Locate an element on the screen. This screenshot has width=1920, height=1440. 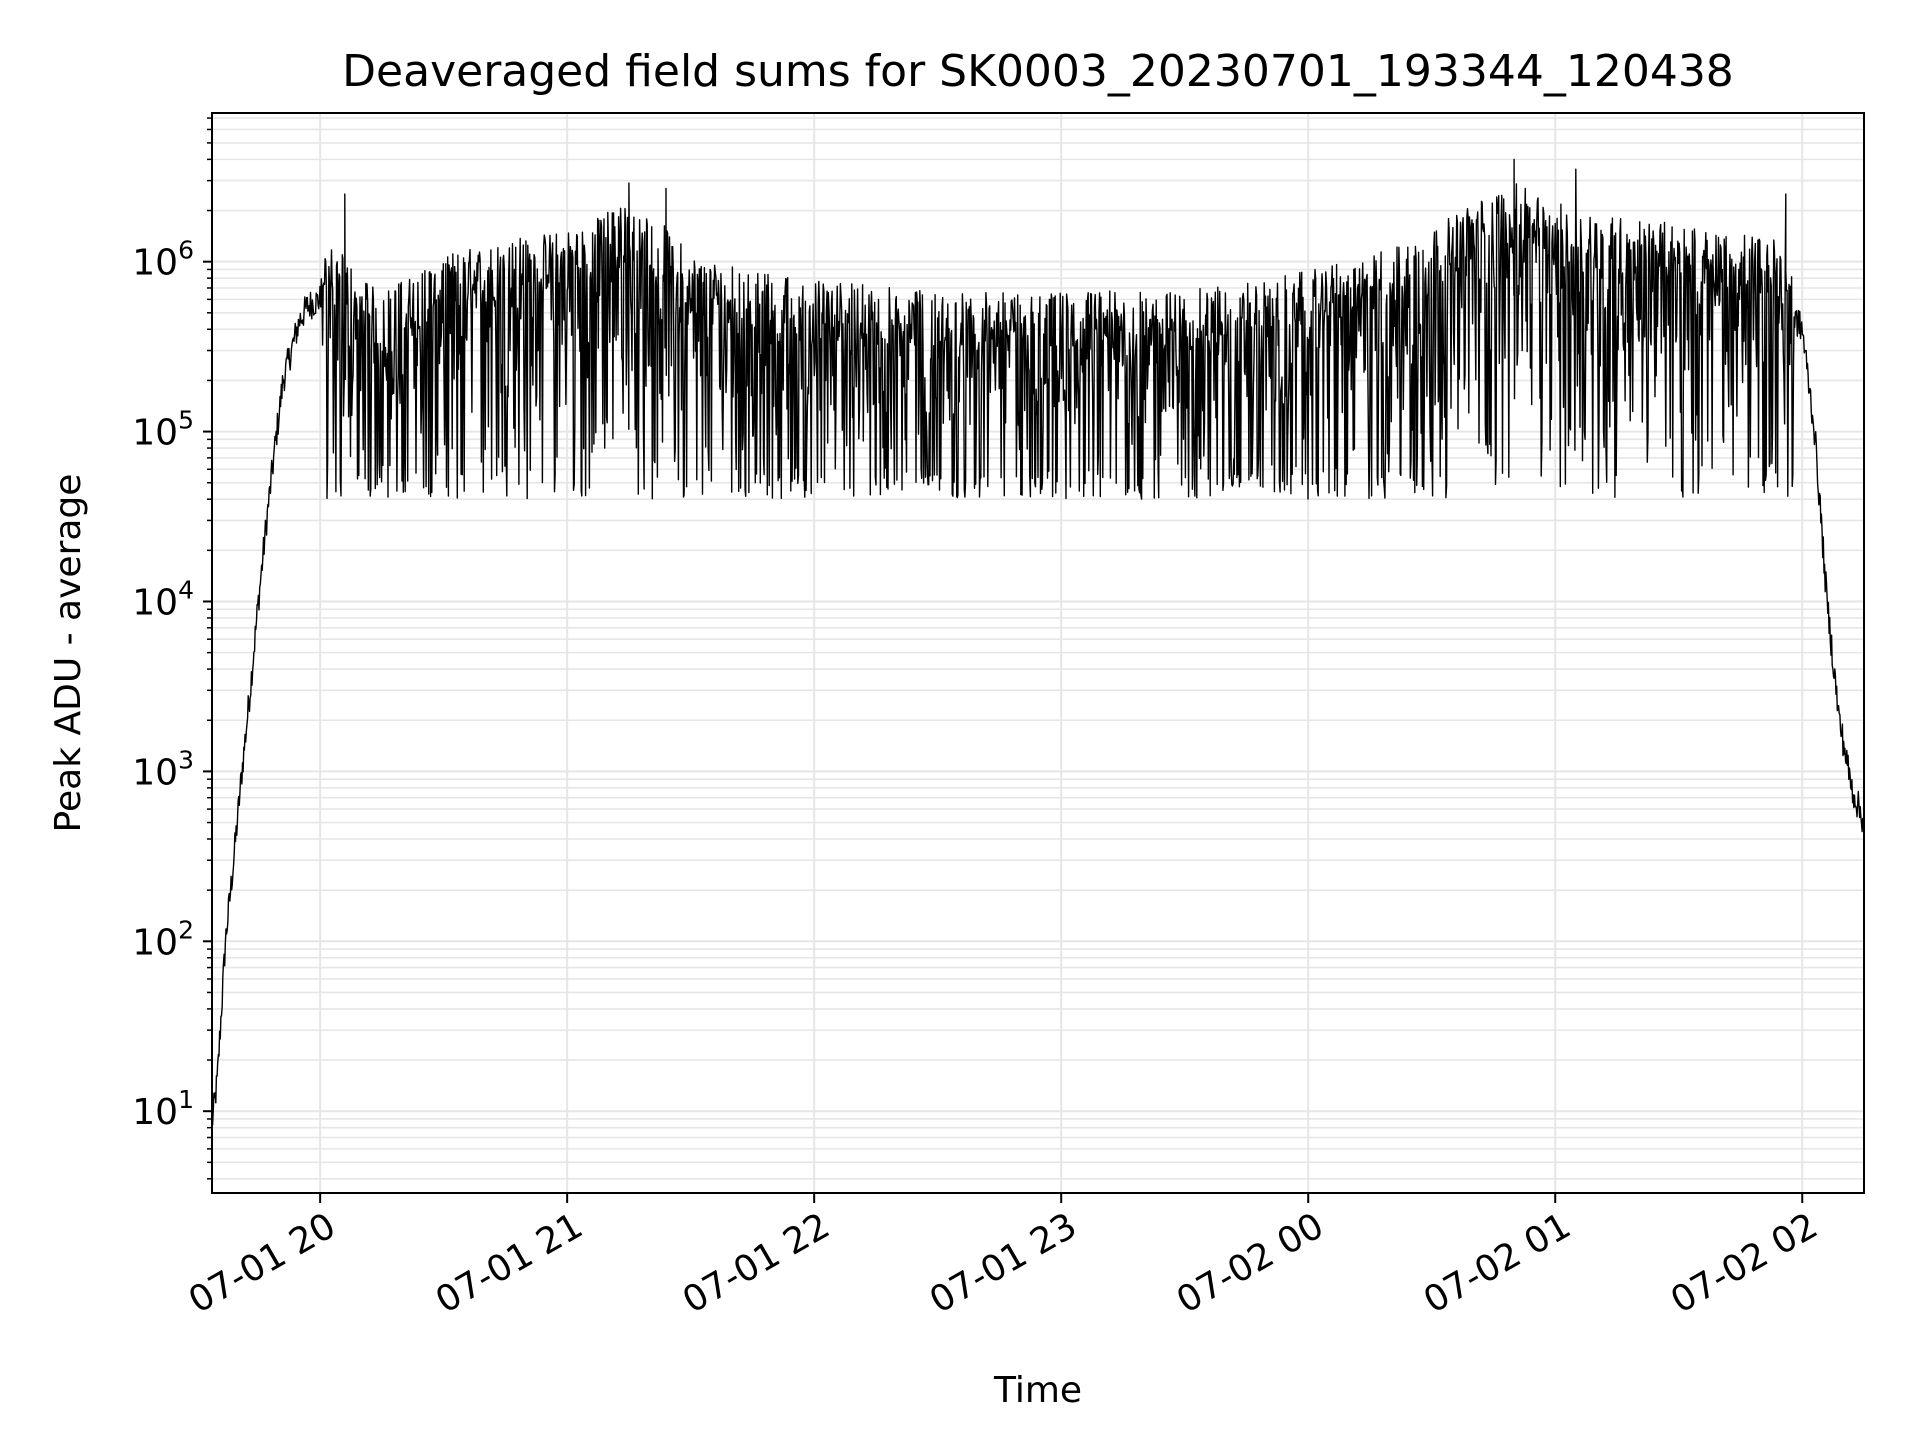
y-tick-label: 10⁵ is located at coordinates (163, 430).